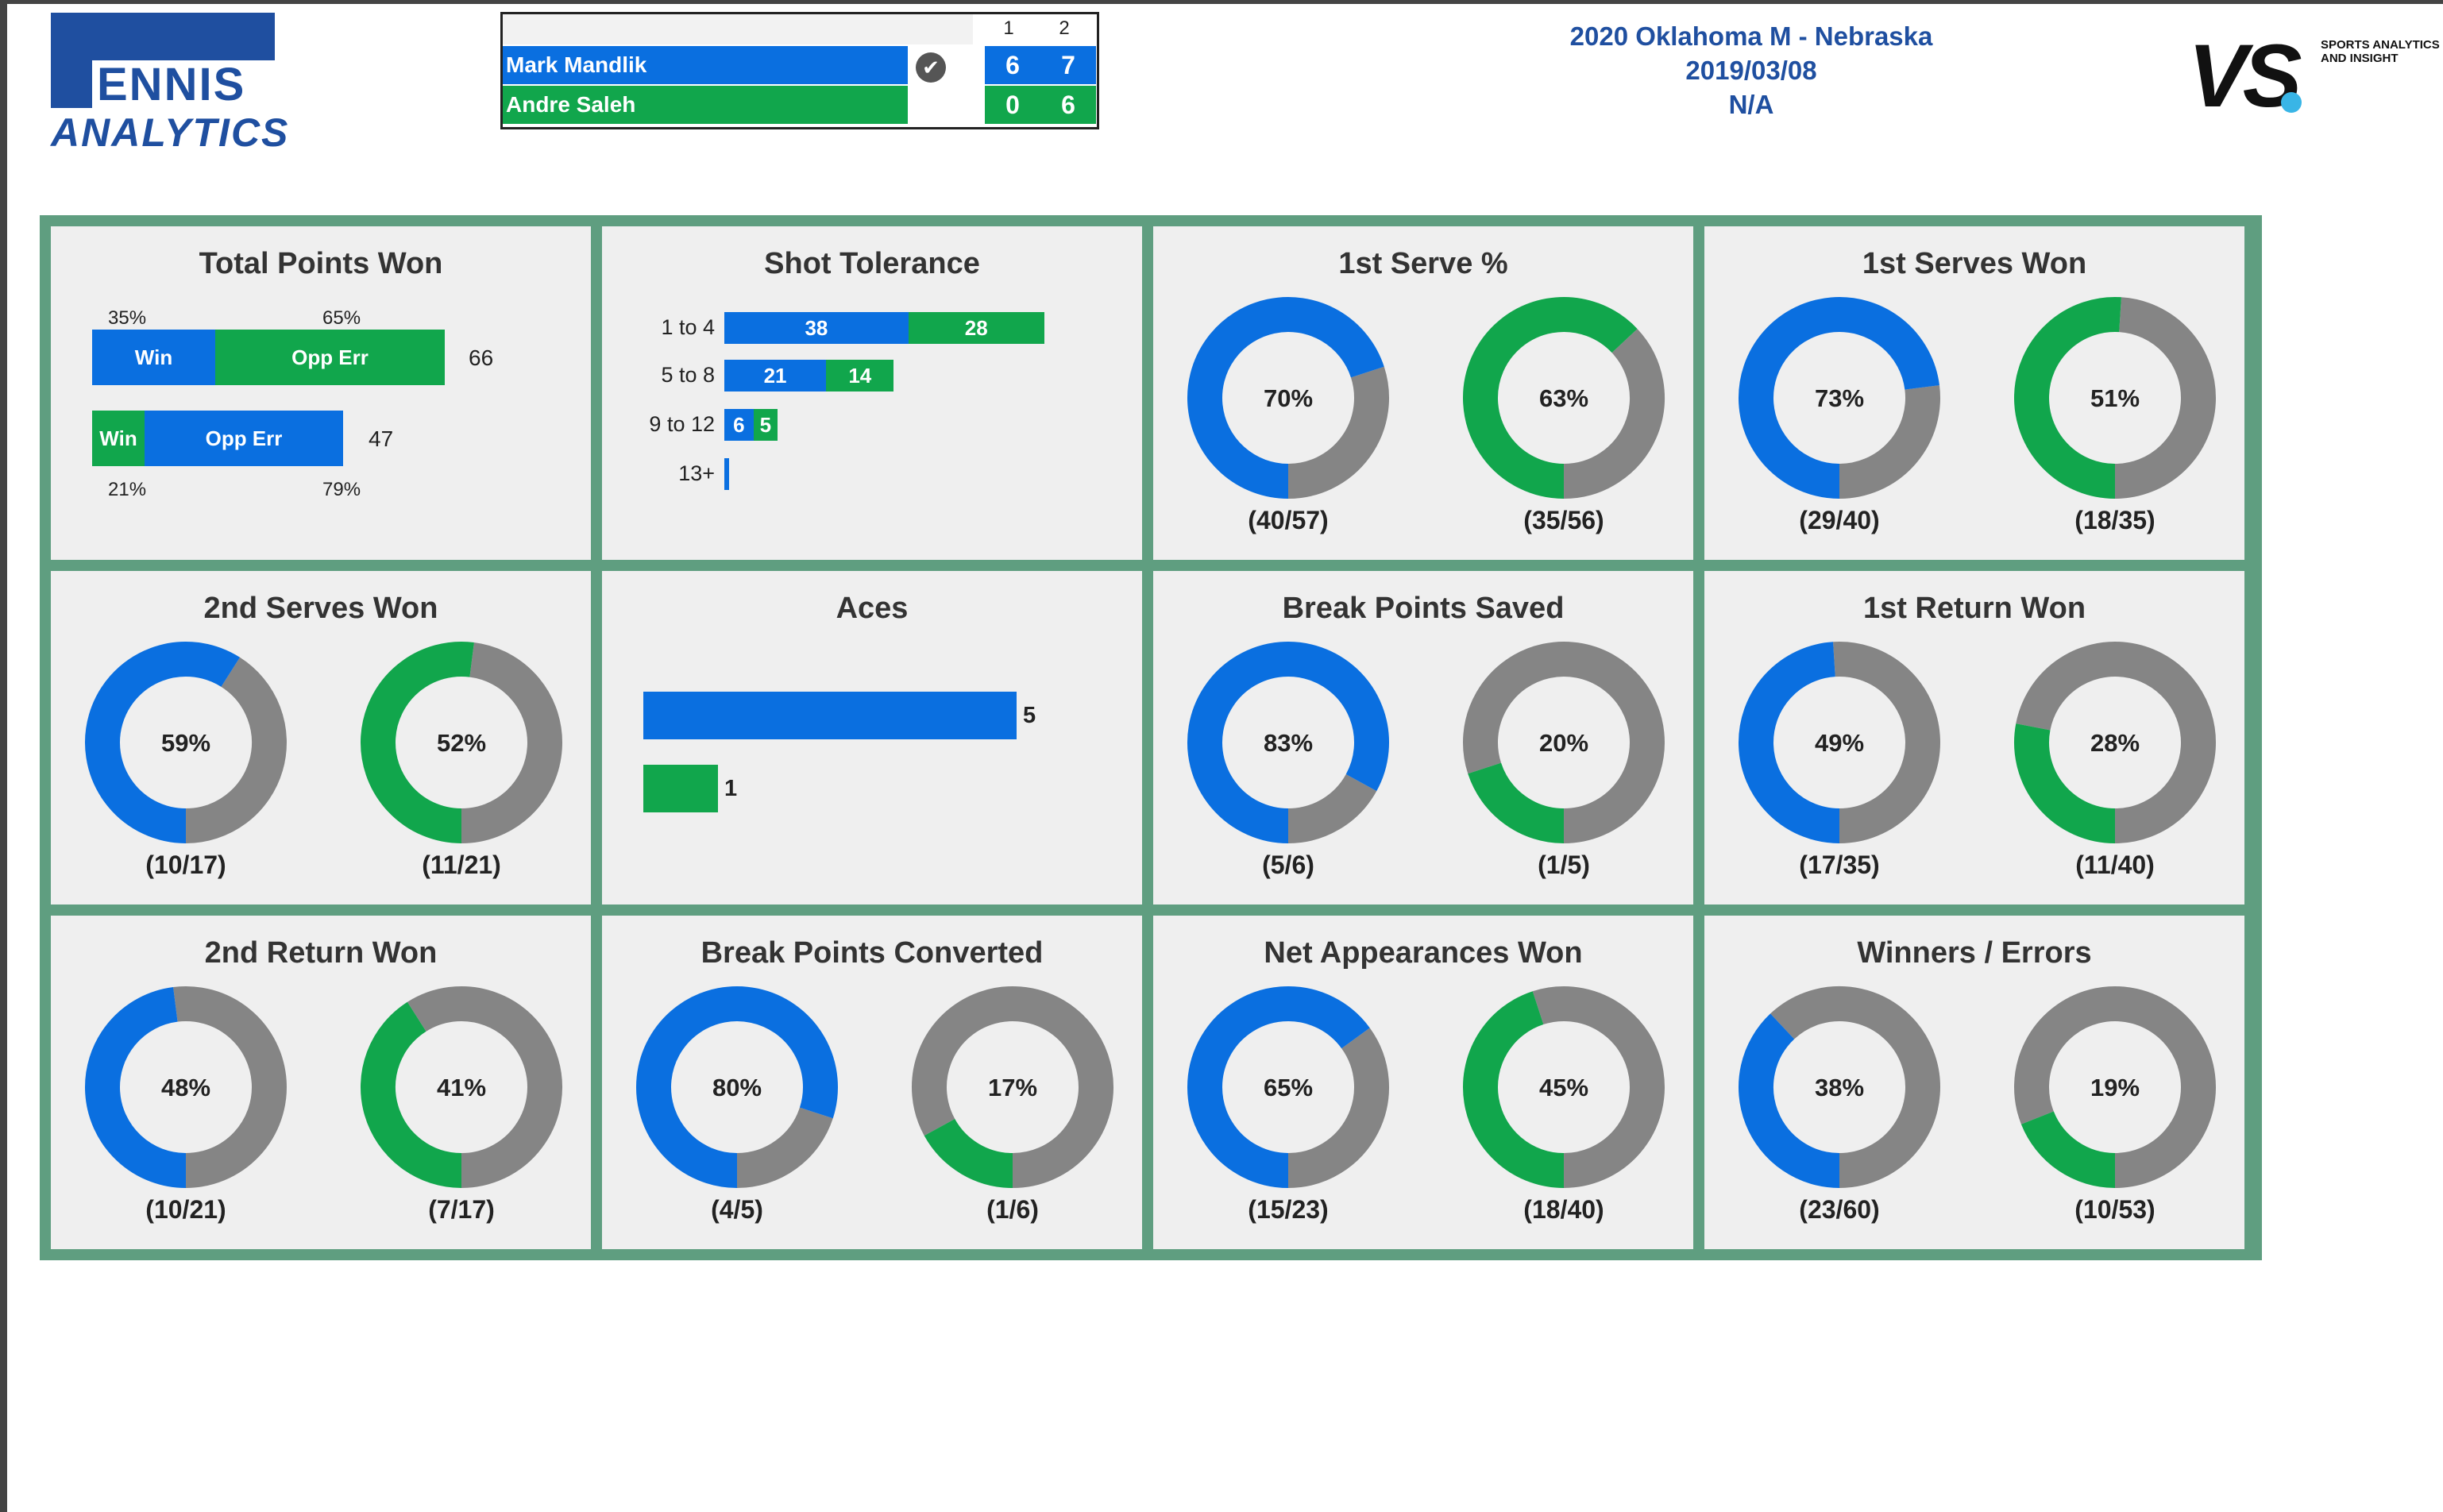 The height and width of the screenshot is (1512, 2443). Describe the element at coordinates (2114, 1209) in the screenshot. I see `donut-fraction-label: (10/53)` at that location.